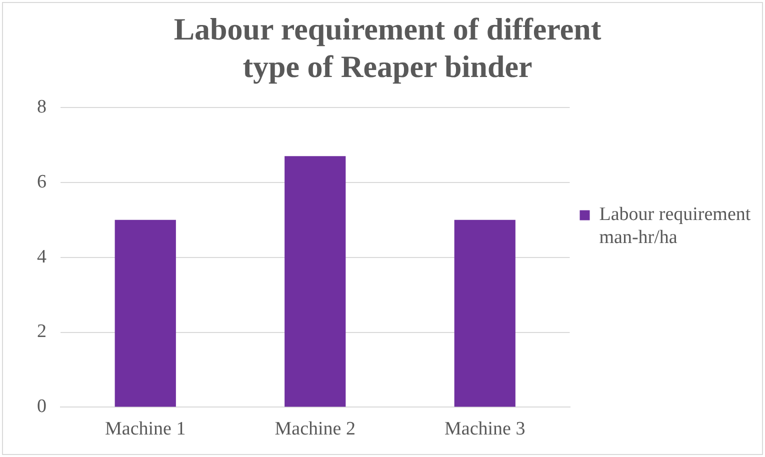  I want to click on y-tick-label: 6, so click(41, 181).